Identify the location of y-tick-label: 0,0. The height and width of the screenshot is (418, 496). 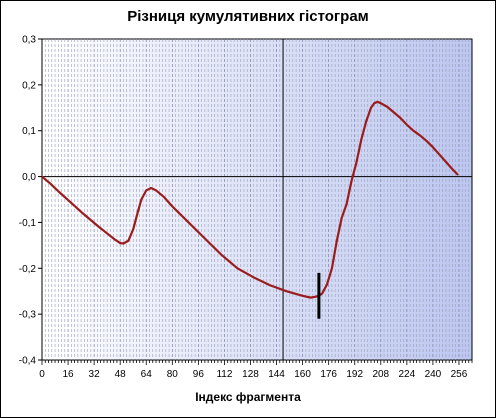
(29, 177).